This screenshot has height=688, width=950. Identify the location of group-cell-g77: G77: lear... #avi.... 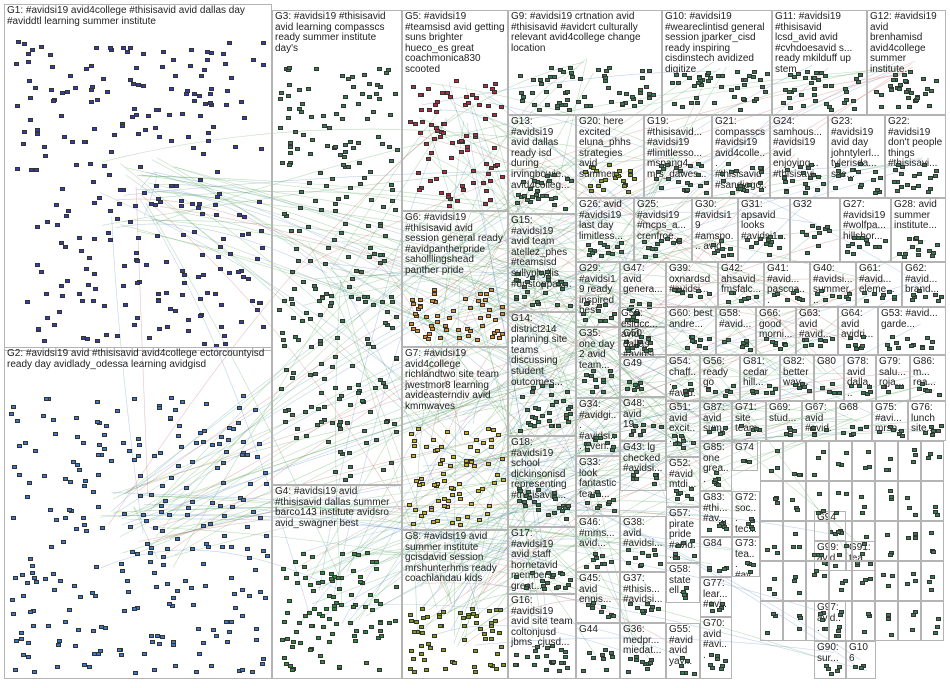
(716, 597).